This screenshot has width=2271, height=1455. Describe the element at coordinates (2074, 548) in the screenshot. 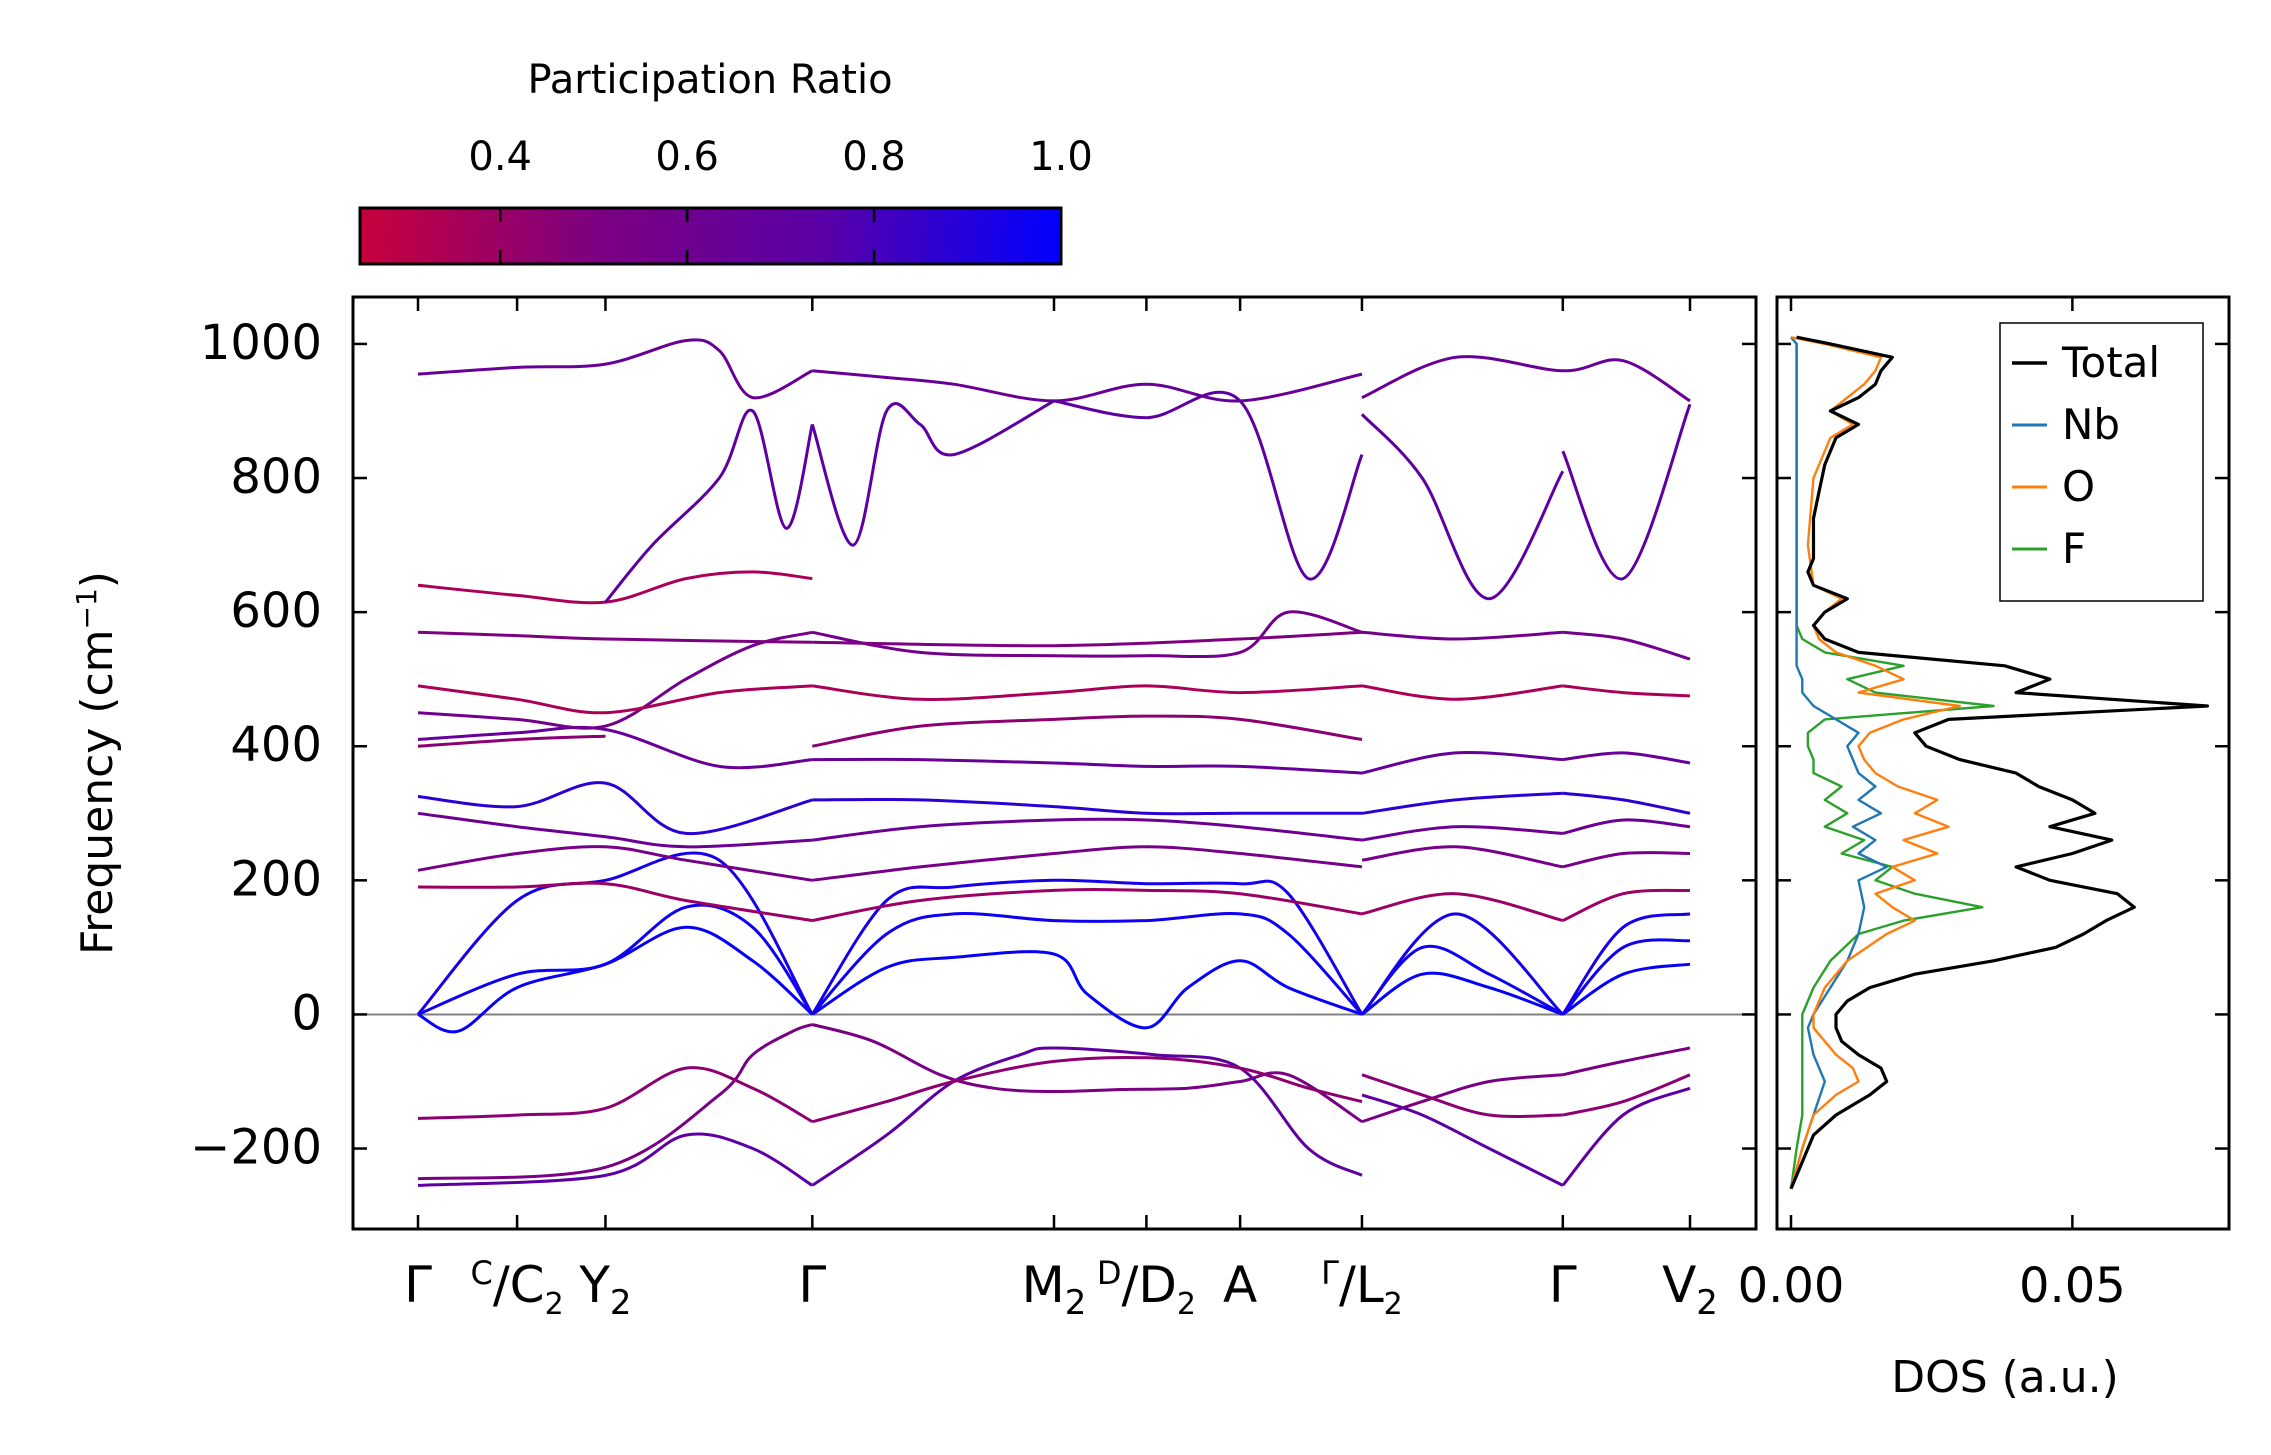

I see `legend-label-f: F` at that location.